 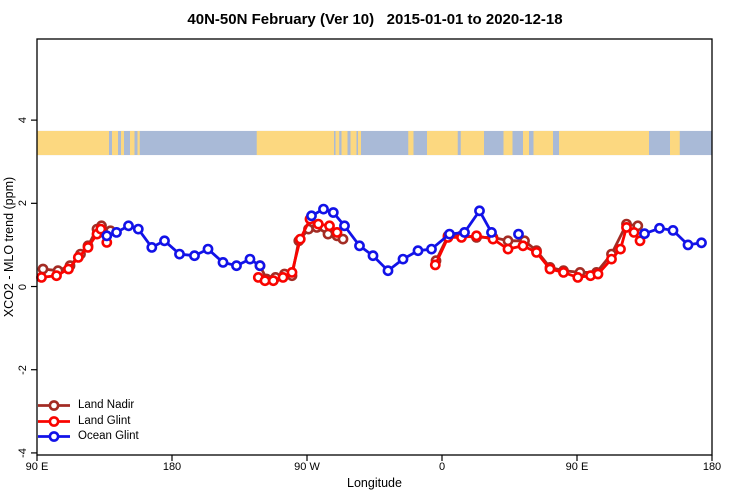 I want to click on x-axis-label: Longitude, so click(x=374, y=483).